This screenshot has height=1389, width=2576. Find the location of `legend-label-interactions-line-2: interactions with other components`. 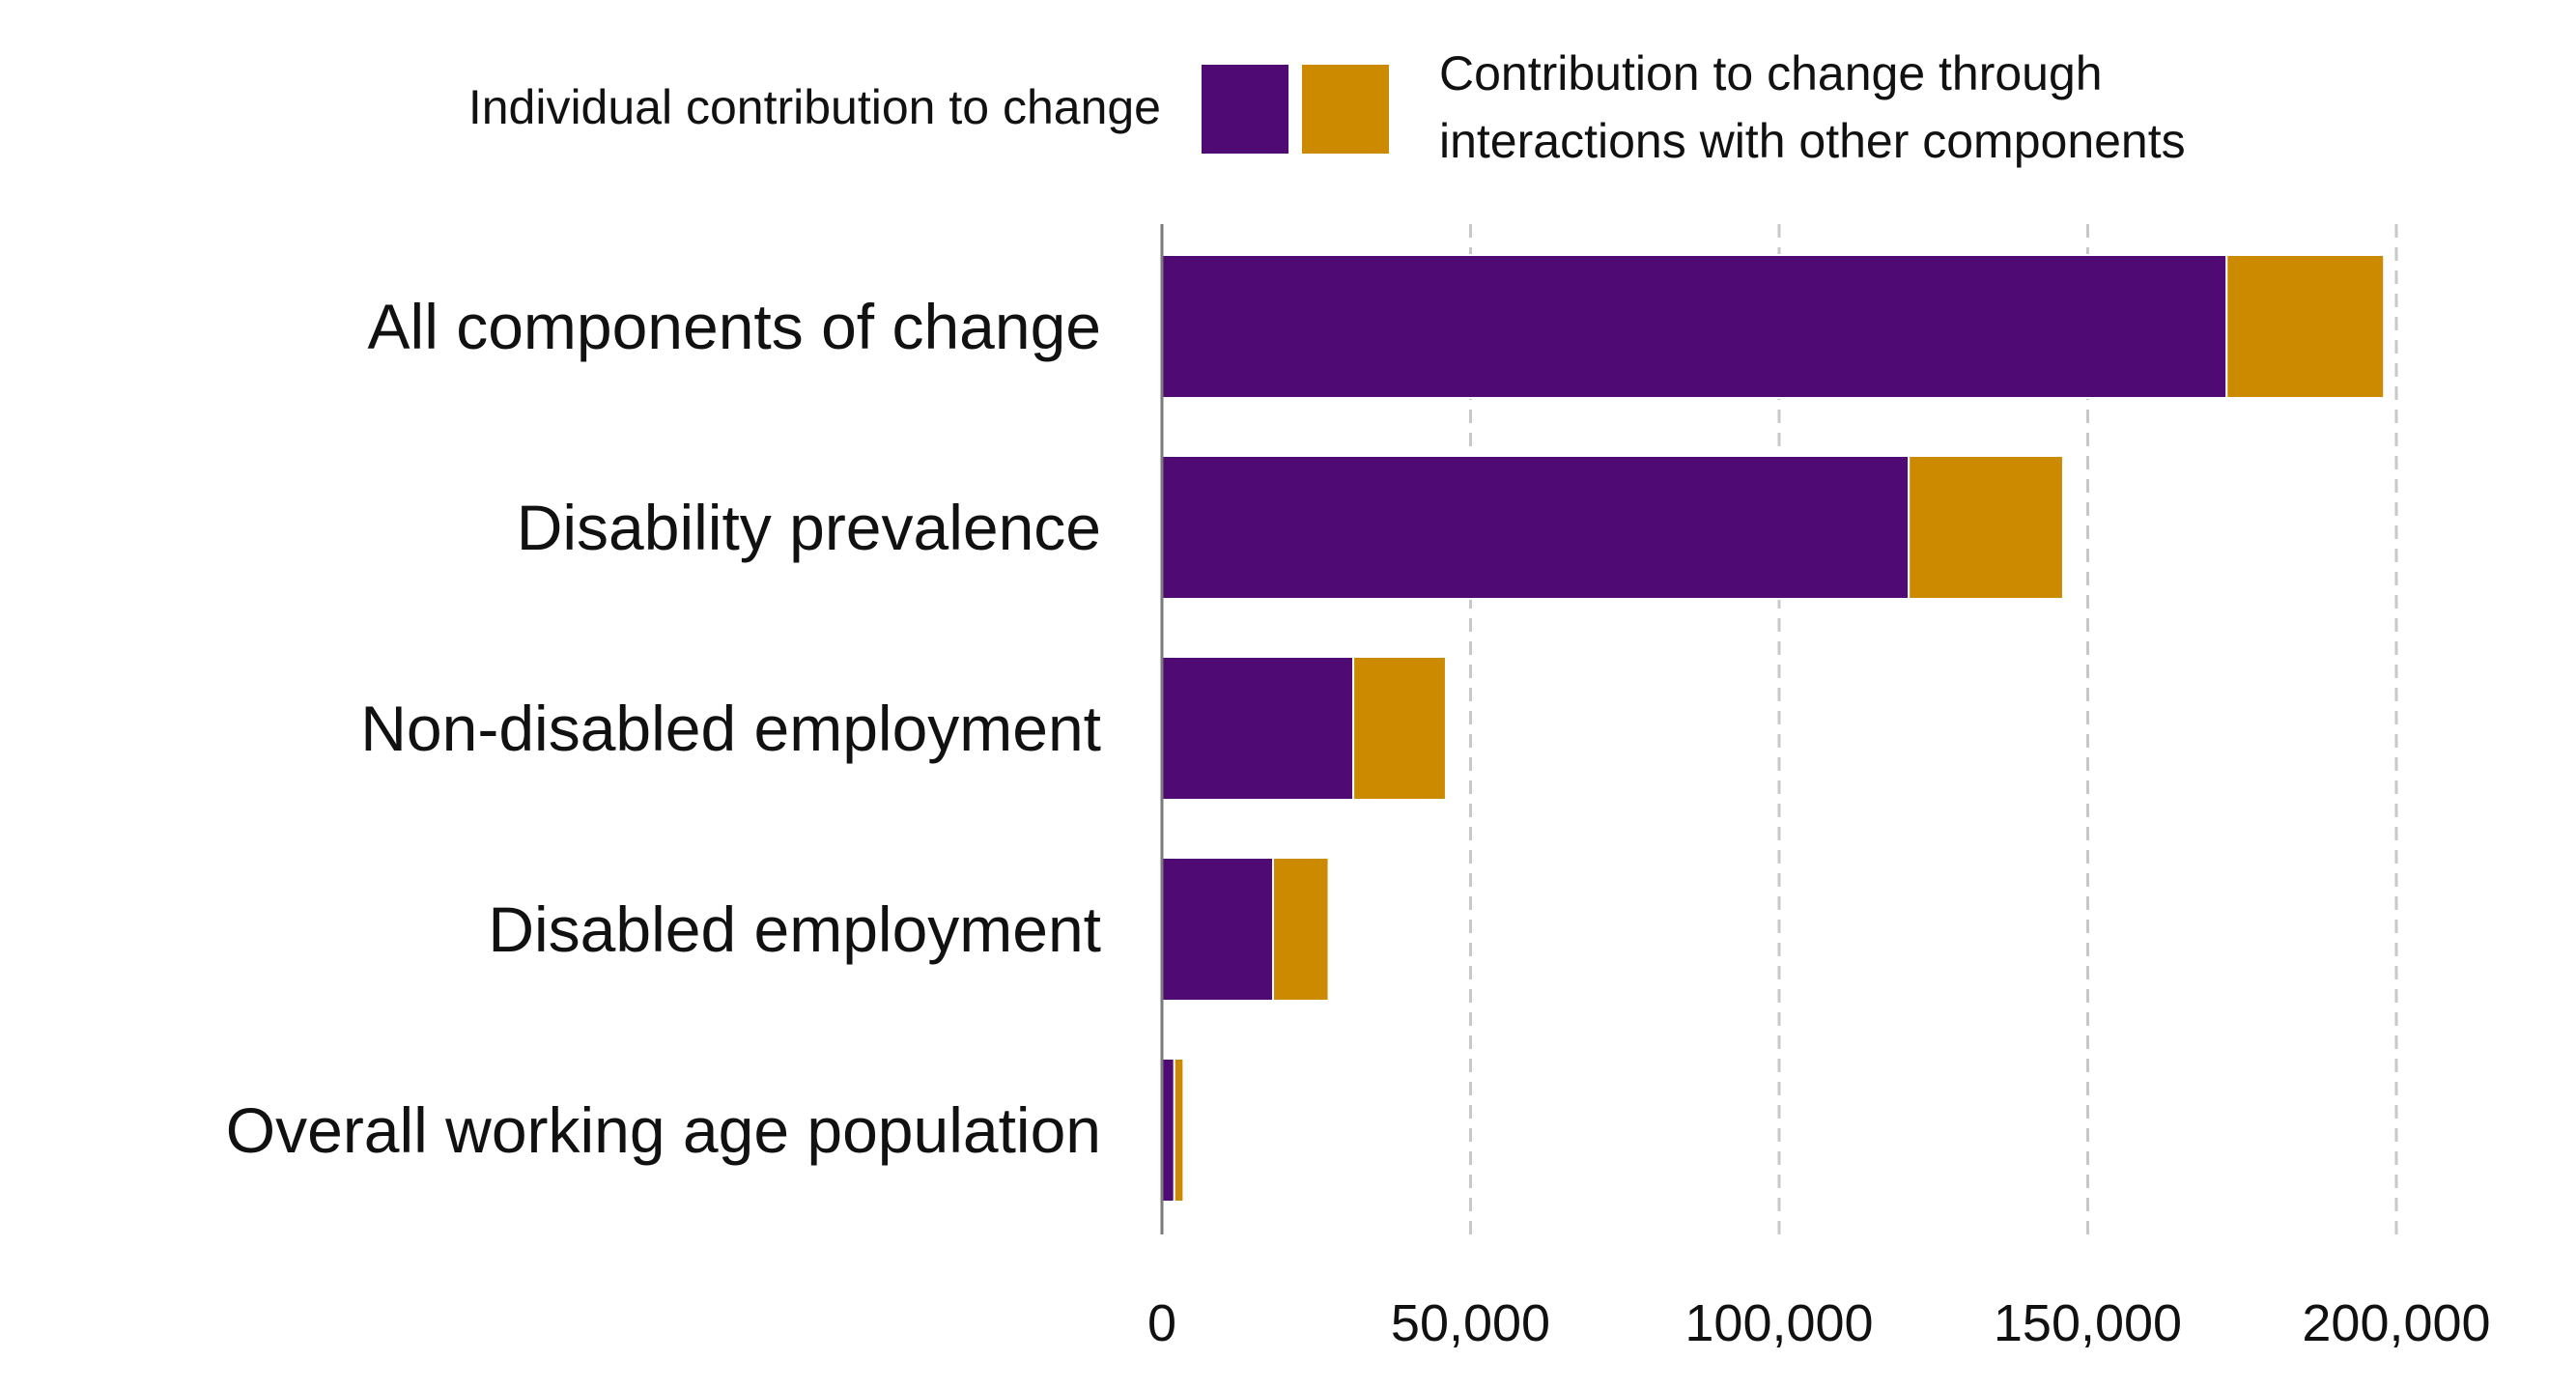

legend-label-interactions-line-2: interactions with other components is located at coordinates (1812, 141).